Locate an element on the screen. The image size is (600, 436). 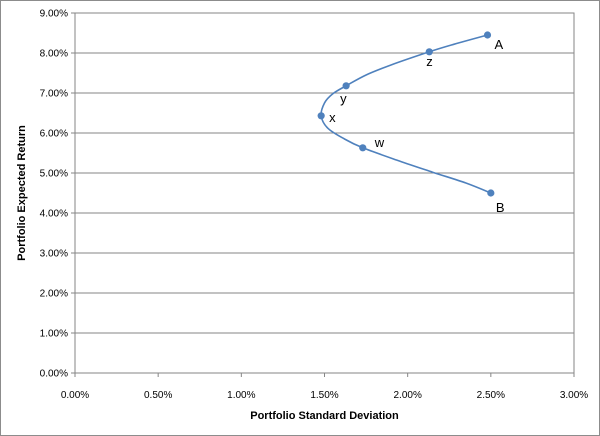
point-label-w: w is located at coordinates (379, 142).